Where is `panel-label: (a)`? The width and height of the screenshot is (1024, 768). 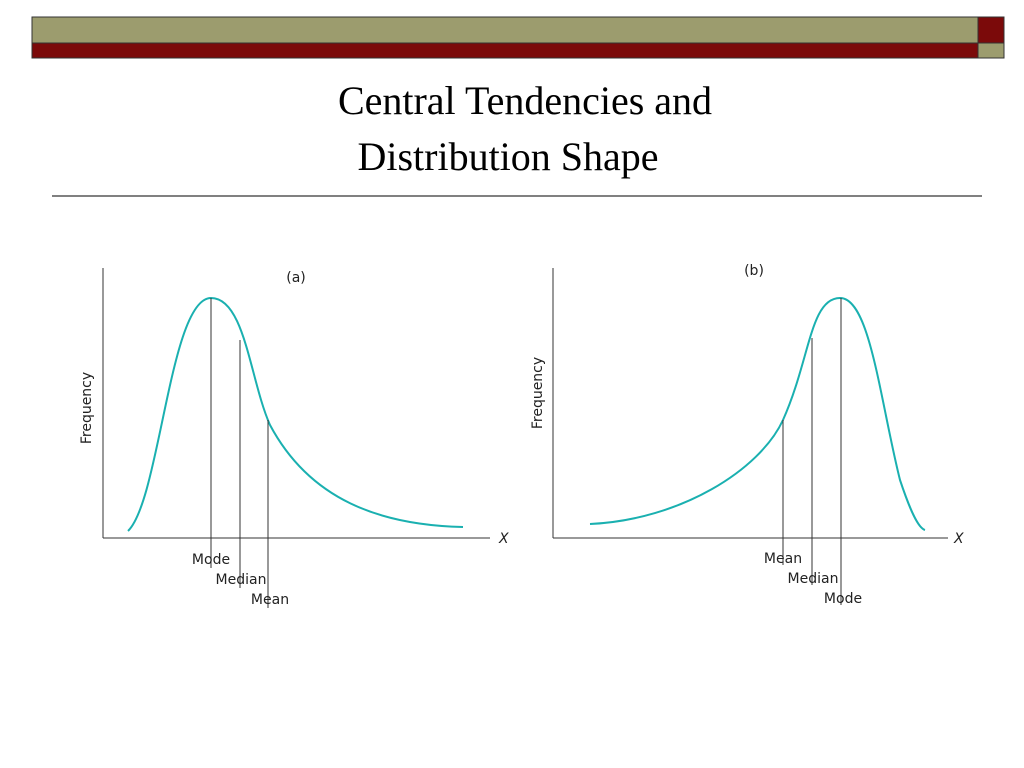 panel-label: (a) is located at coordinates (296, 278).